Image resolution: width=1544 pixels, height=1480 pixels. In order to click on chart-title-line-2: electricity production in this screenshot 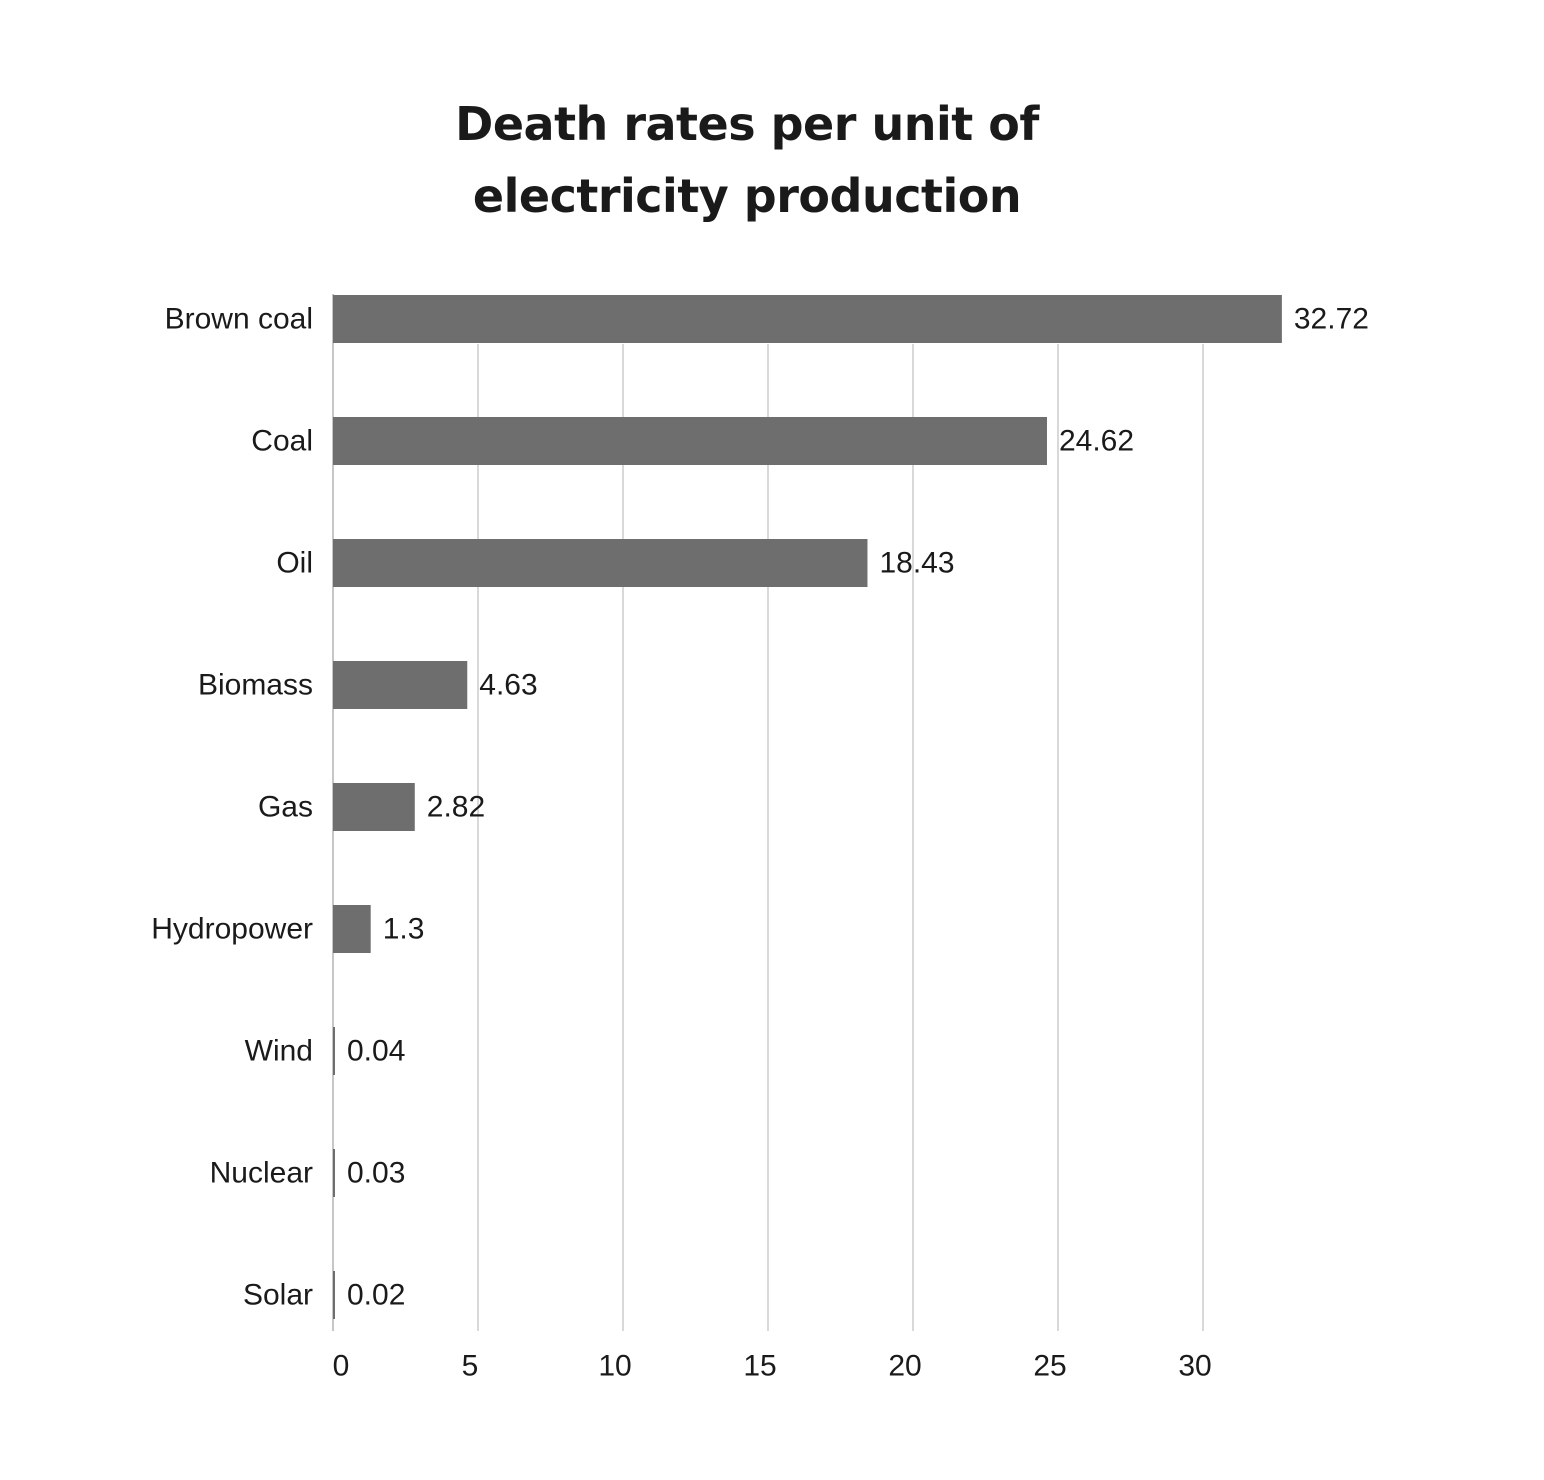, I will do `click(747, 196)`.